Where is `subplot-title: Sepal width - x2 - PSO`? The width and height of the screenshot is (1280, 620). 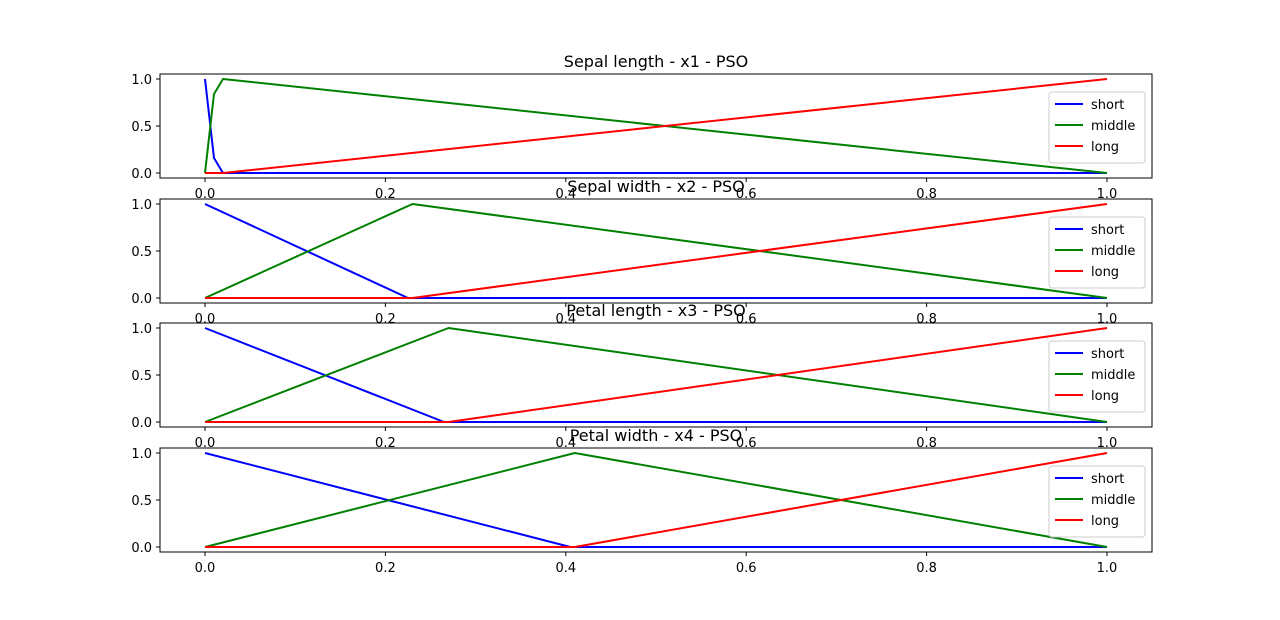
subplot-title: Sepal width - x2 - PSO is located at coordinates (656, 186).